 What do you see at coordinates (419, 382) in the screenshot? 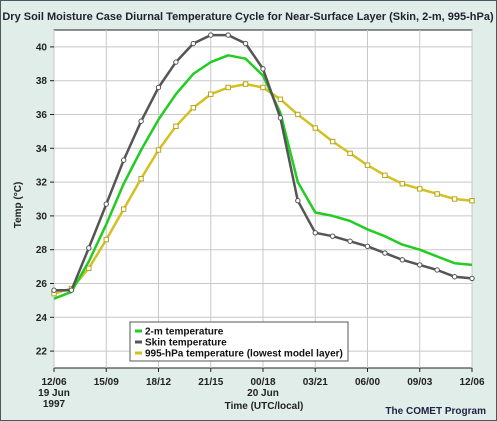
I see `x-tick-label: 09/03` at bounding box center [419, 382].